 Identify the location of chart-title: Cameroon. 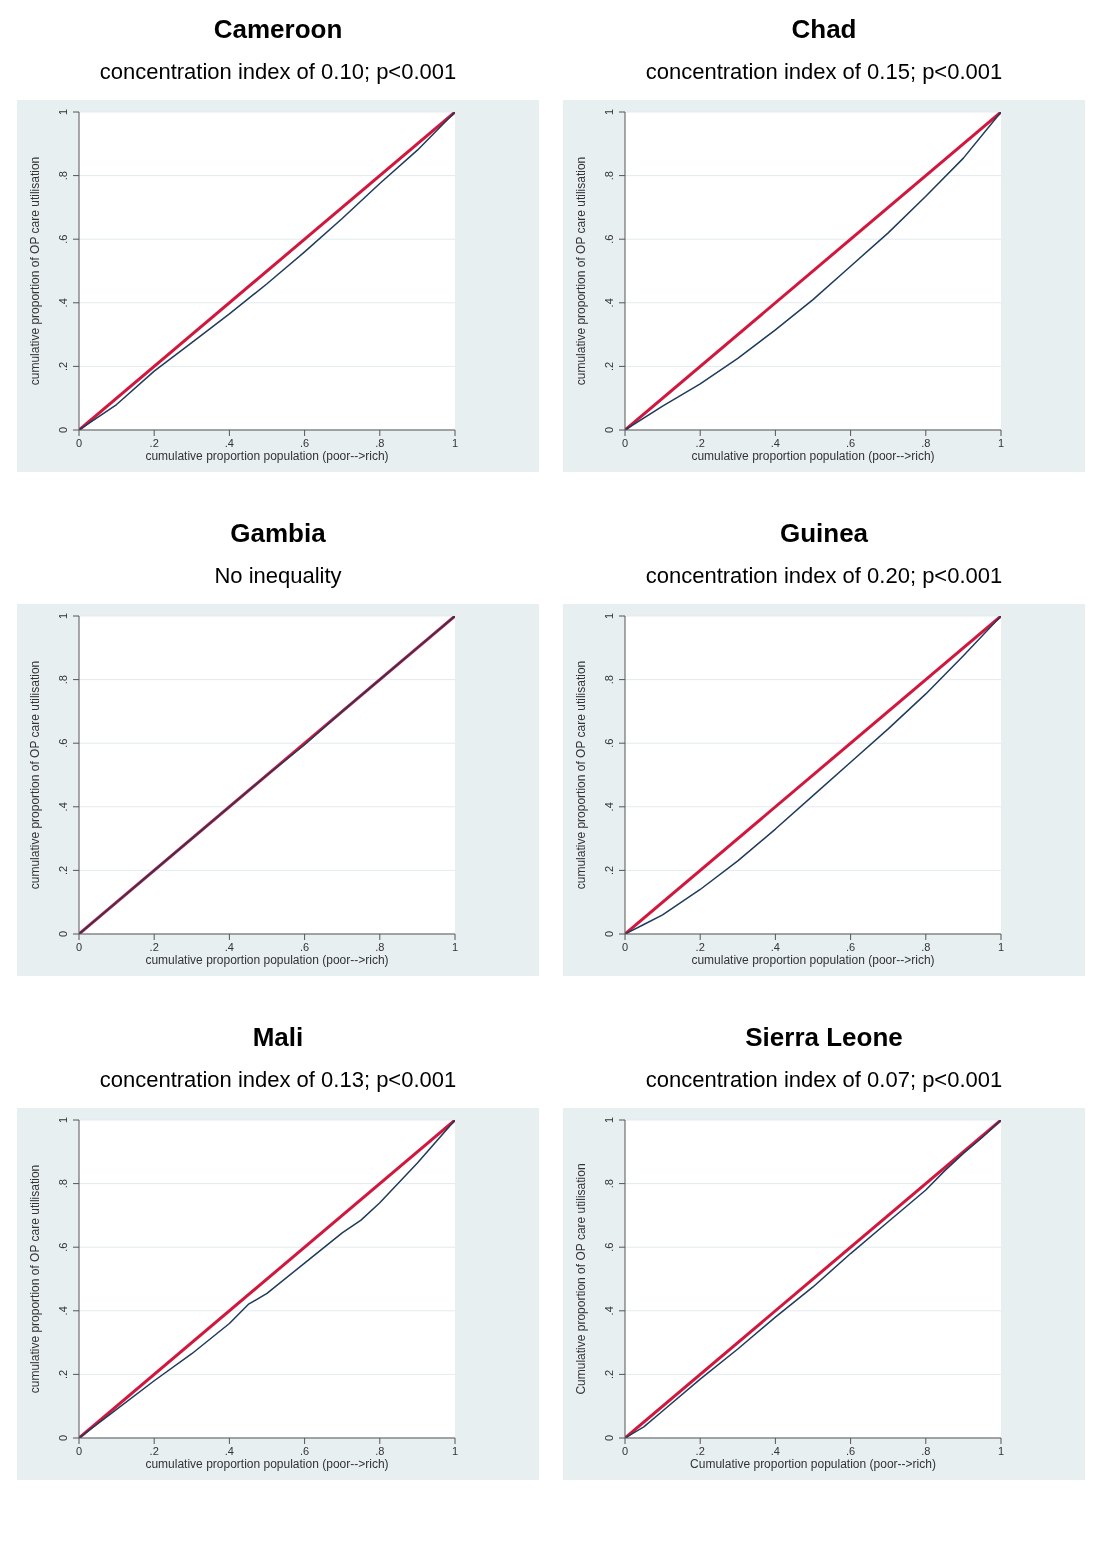
(278, 29).